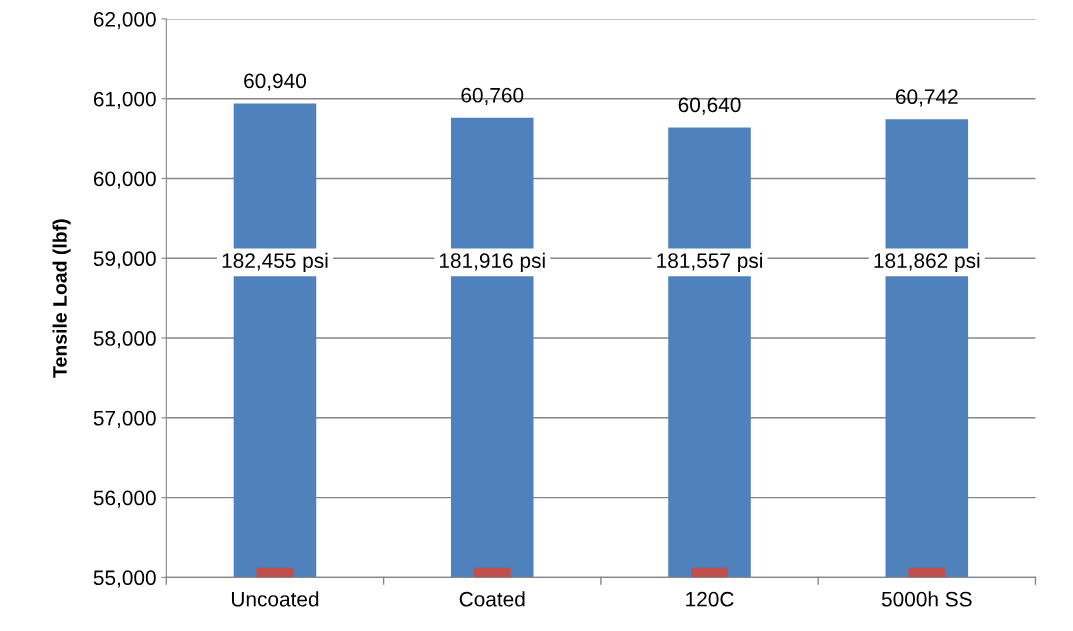 The width and height of the screenshot is (1073, 631). Describe the element at coordinates (124, 499) in the screenshot. I see `y-tick-label: 56,000` at that location.